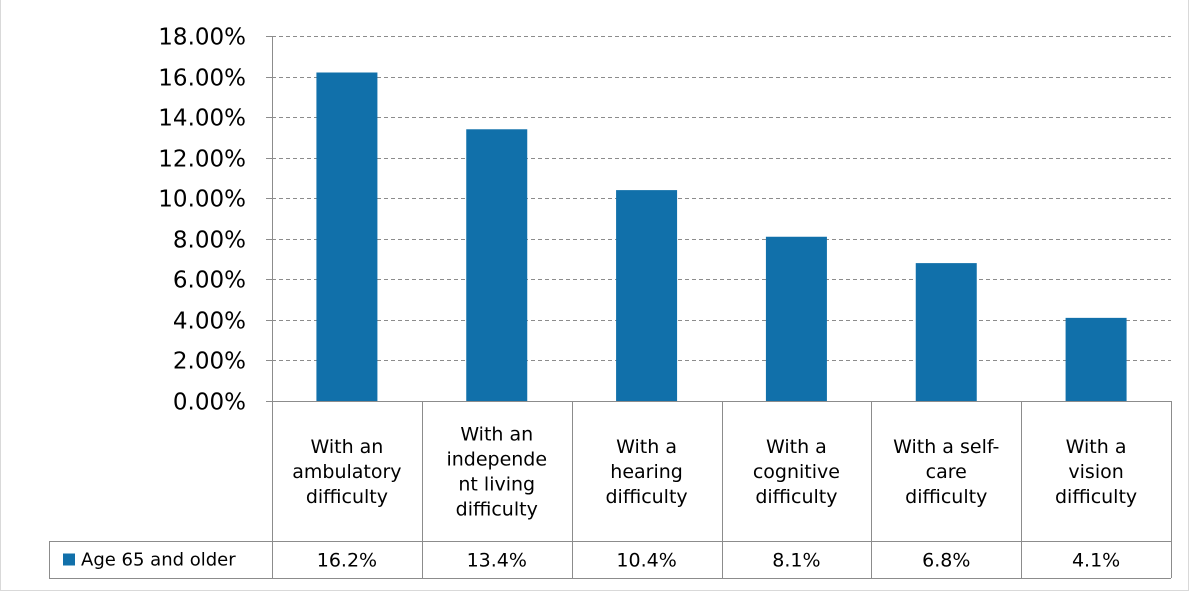 The height and width of the screenshot is (592, 1190). Describe the element at coordinates (646, 472) in the screenshot. I see `category-label: hearing` at that location.